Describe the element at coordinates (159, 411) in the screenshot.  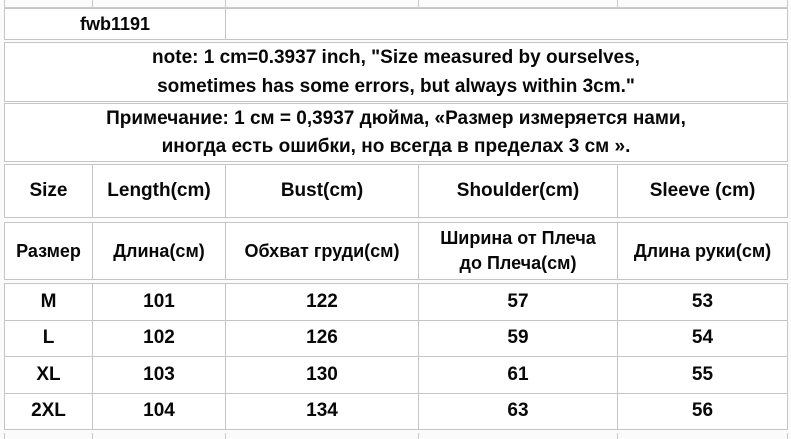
I see `length-value: 104` at that location.